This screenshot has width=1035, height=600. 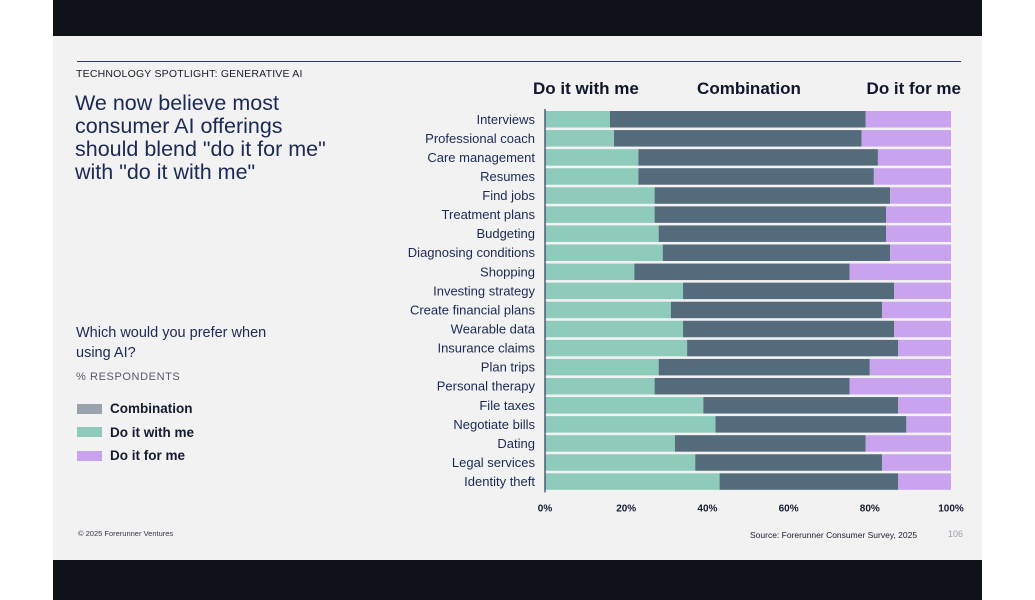 What do you see at coordinates (507, 405) in the screenshot?
I see `category-label: File taxes` at bounding box center [507, 405].